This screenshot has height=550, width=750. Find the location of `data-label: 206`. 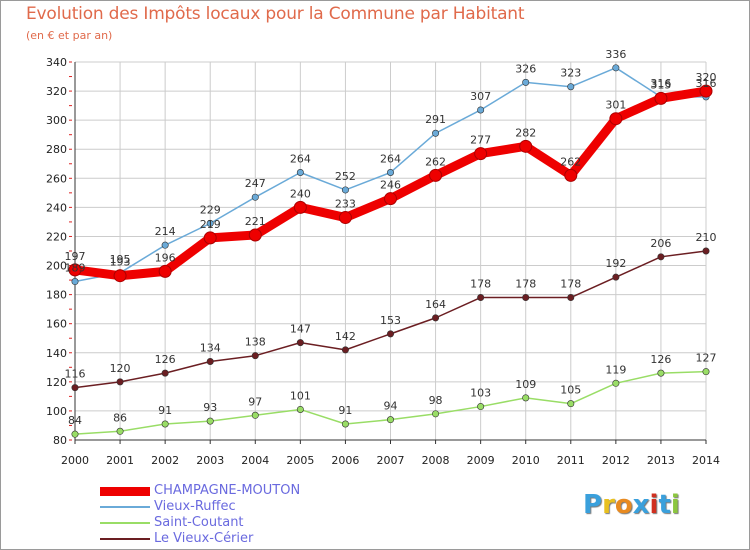

data-label: 206 is located at coordinates (660, 243).